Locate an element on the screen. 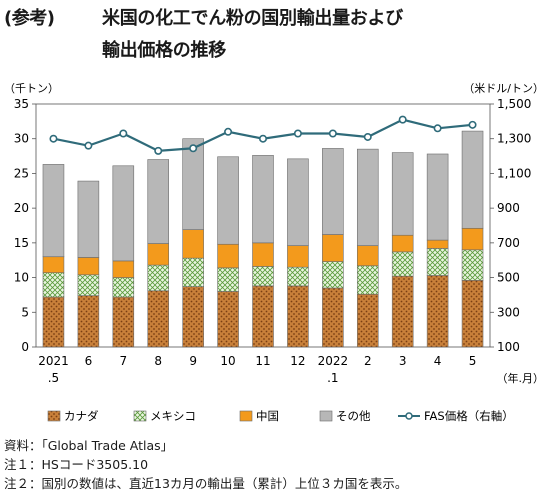  bar-その他-12 is located at coordinates (472, 179).